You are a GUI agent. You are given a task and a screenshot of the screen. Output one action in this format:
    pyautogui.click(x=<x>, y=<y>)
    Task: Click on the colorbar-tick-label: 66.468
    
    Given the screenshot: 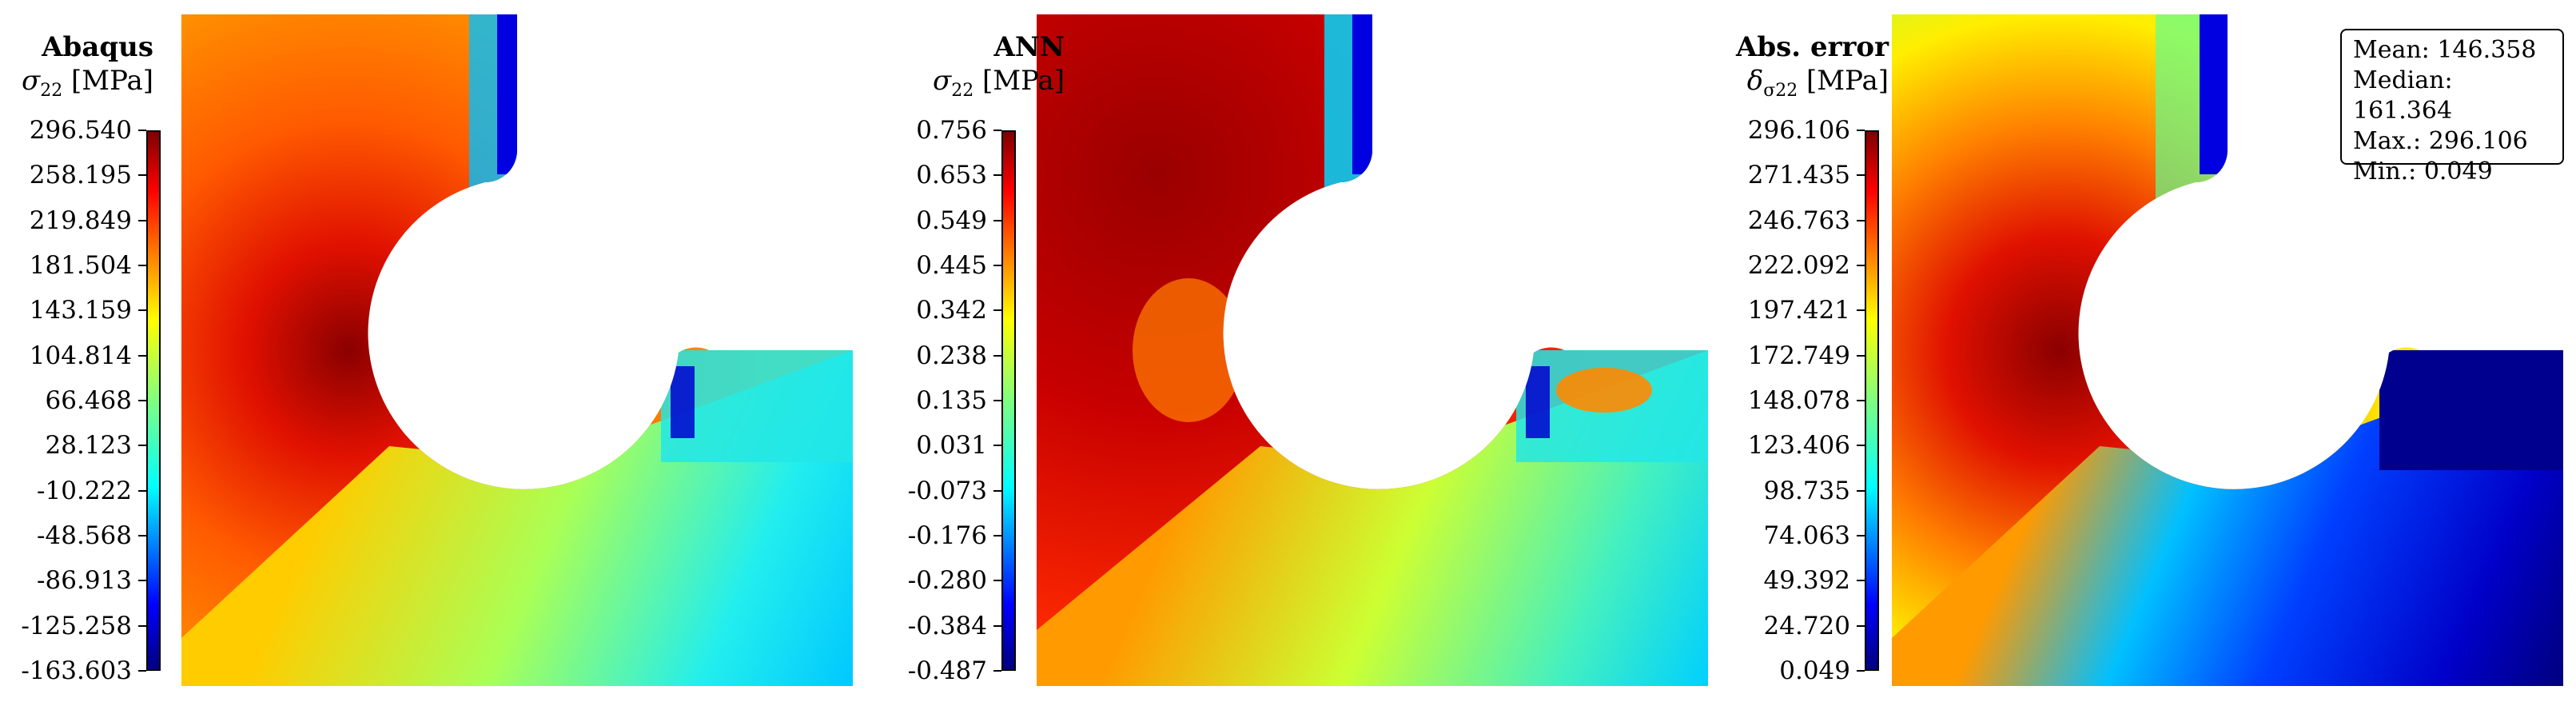 What is the action you would take?
    pyautogui.click(x=88, y=401)
    